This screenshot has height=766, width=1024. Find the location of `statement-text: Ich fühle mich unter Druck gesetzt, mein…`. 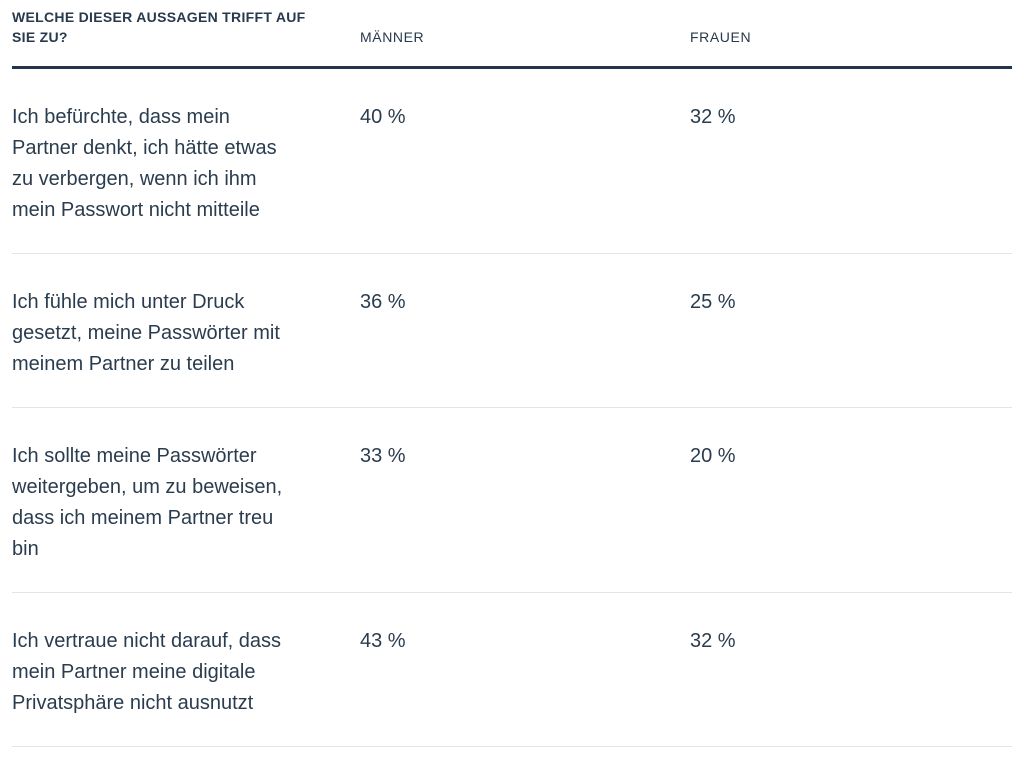

statement-text: Ich fühle mich unter Druck gesetzt, mein… is located at coordinates (146, 333).